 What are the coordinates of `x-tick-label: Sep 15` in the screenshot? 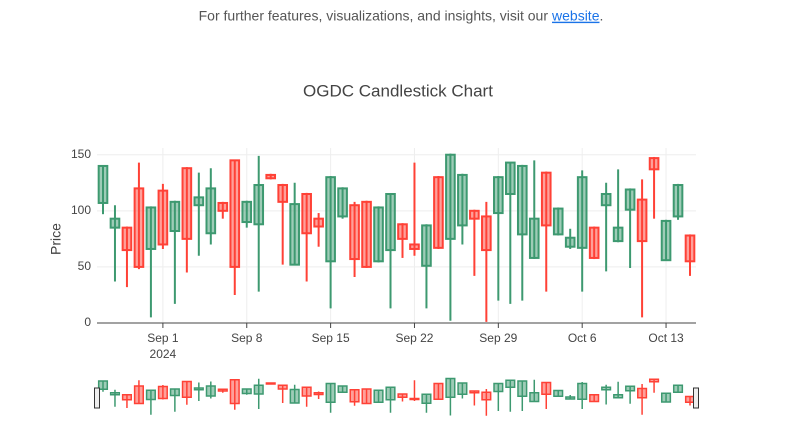 It's located at (331, 338).